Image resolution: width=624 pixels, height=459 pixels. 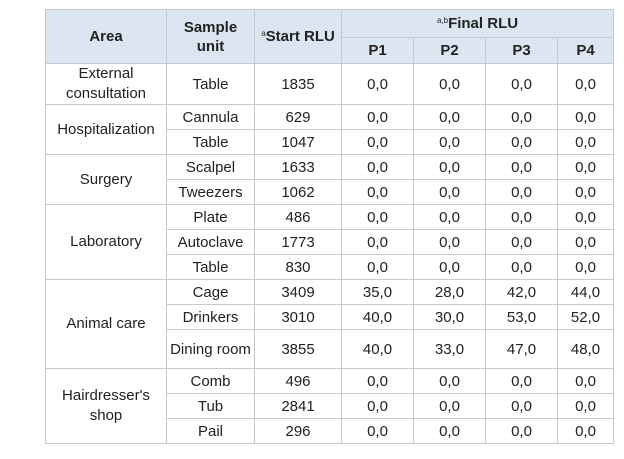 I want to click on table-row: Autoclave 1773 0,0 0,0 0,0 0,0, so click(x=330, y=242).